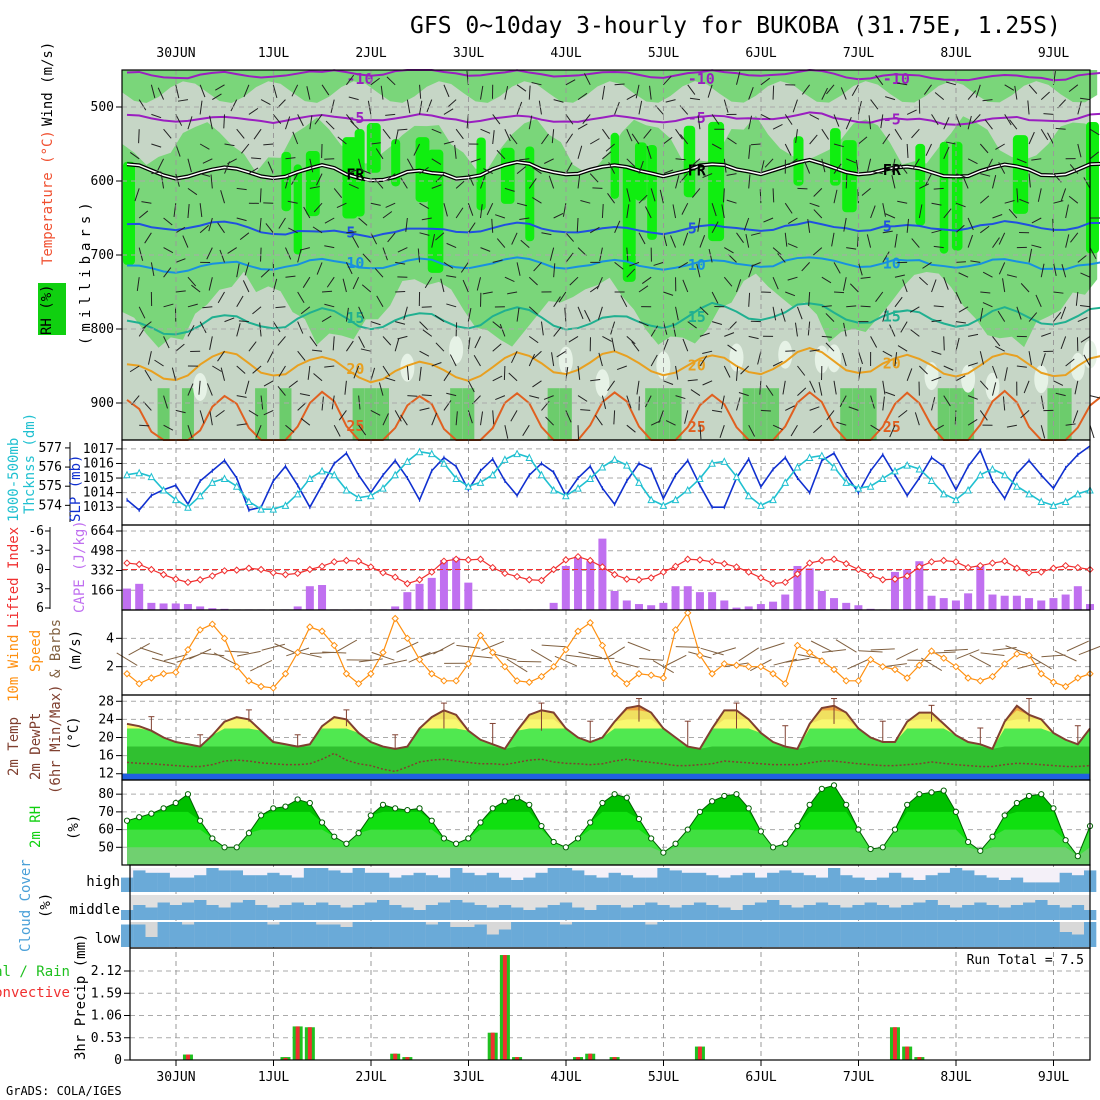  What do you see at coordinates (919, 1058) in the screenshot?
I see `precip-convective-bar` at bounding box center [919, 1058].